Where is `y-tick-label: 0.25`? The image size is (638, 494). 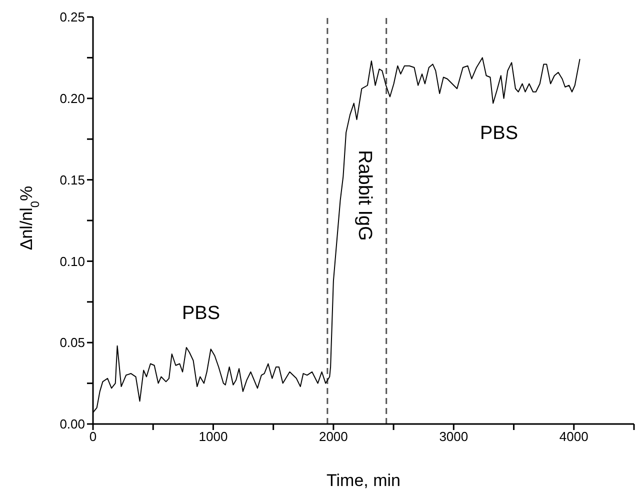 y-tick-label: 0.25 is located at coordinates (72, 17).